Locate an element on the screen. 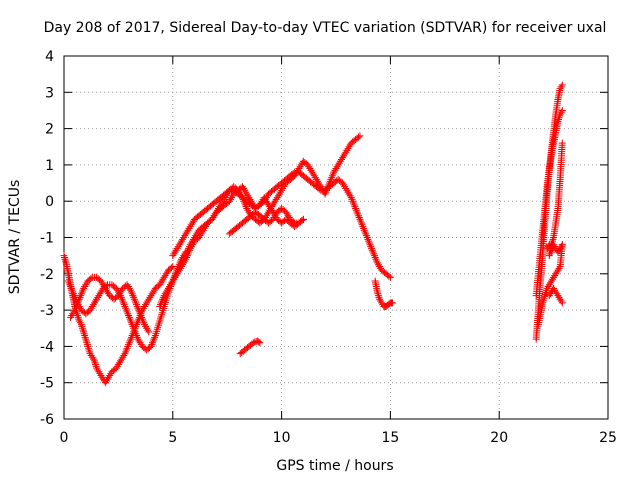 Image resolution: width=640 pixels, height=480 pixels. y-tick-label: -2 is located at coordinates (47, 275).